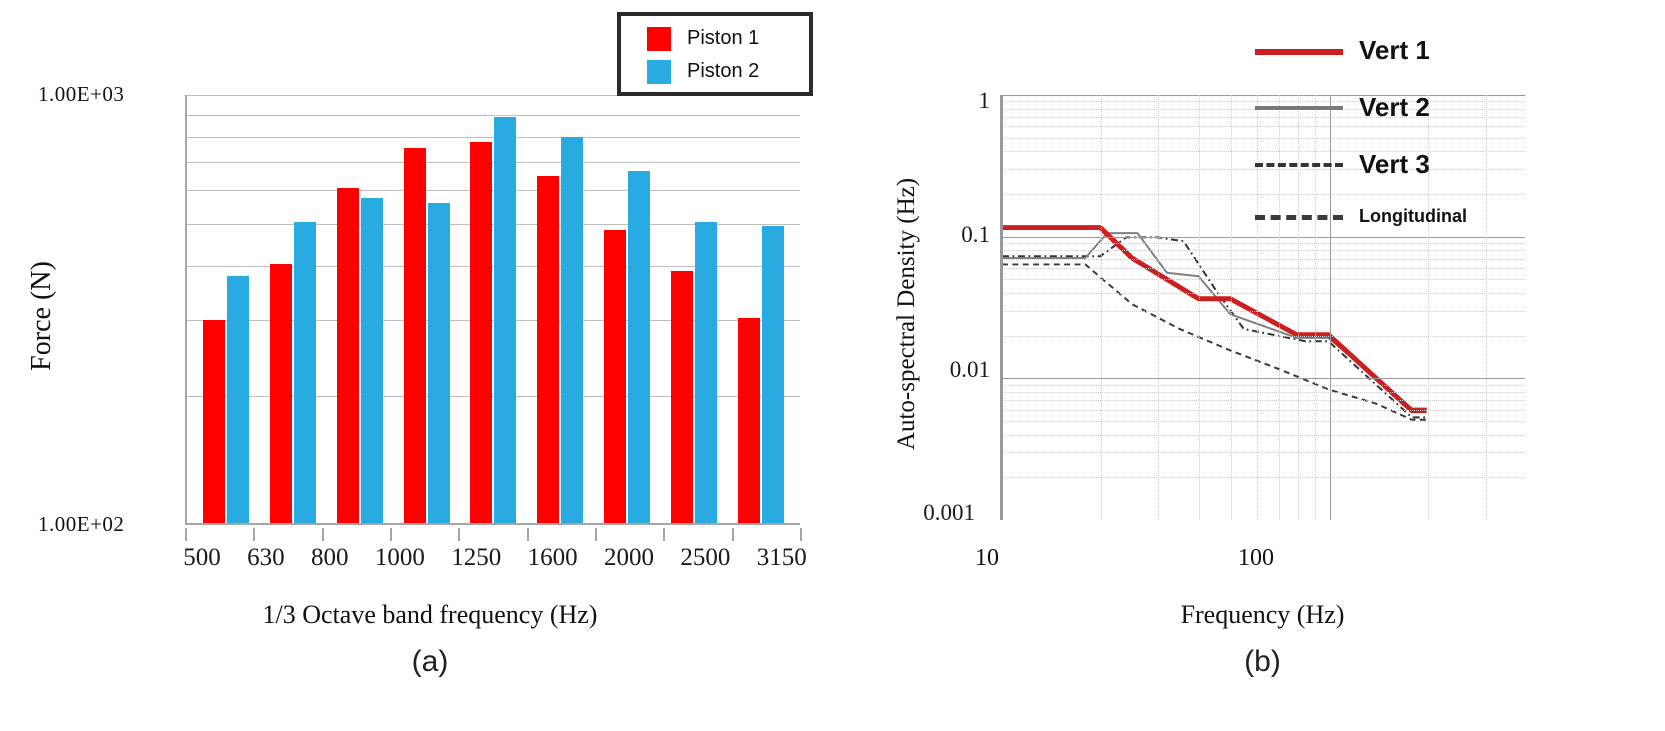 The image size is (1665, 731). Describe the element at coordinates (1394, 50) in the screenshot. I see `legend-label-vert-1: Vert 1` at that location.